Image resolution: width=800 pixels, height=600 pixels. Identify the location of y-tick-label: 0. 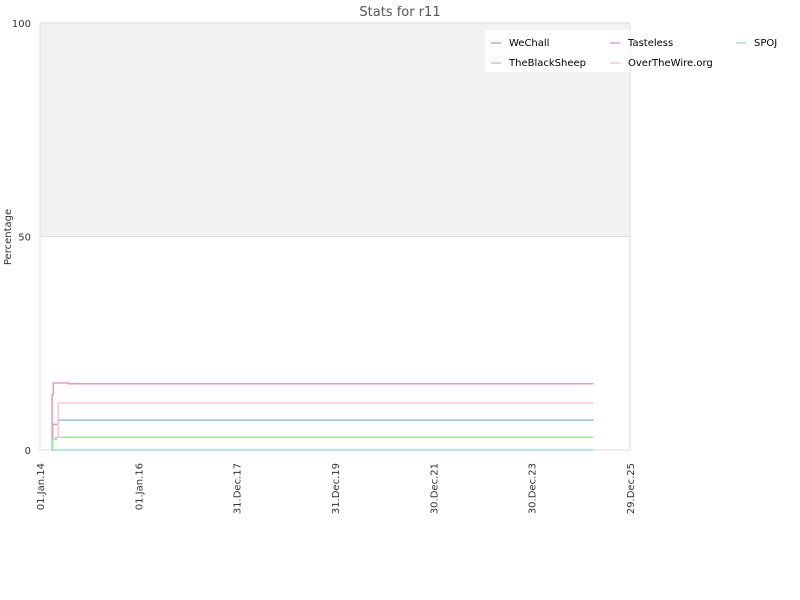
(28, 451).